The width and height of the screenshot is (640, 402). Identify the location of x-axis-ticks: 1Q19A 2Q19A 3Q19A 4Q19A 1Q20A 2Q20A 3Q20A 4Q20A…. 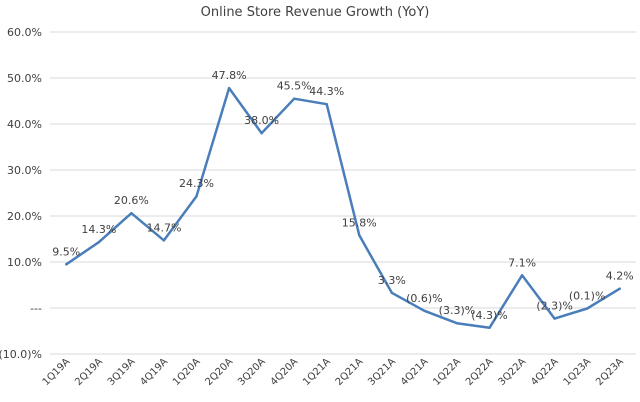
(333, 372).